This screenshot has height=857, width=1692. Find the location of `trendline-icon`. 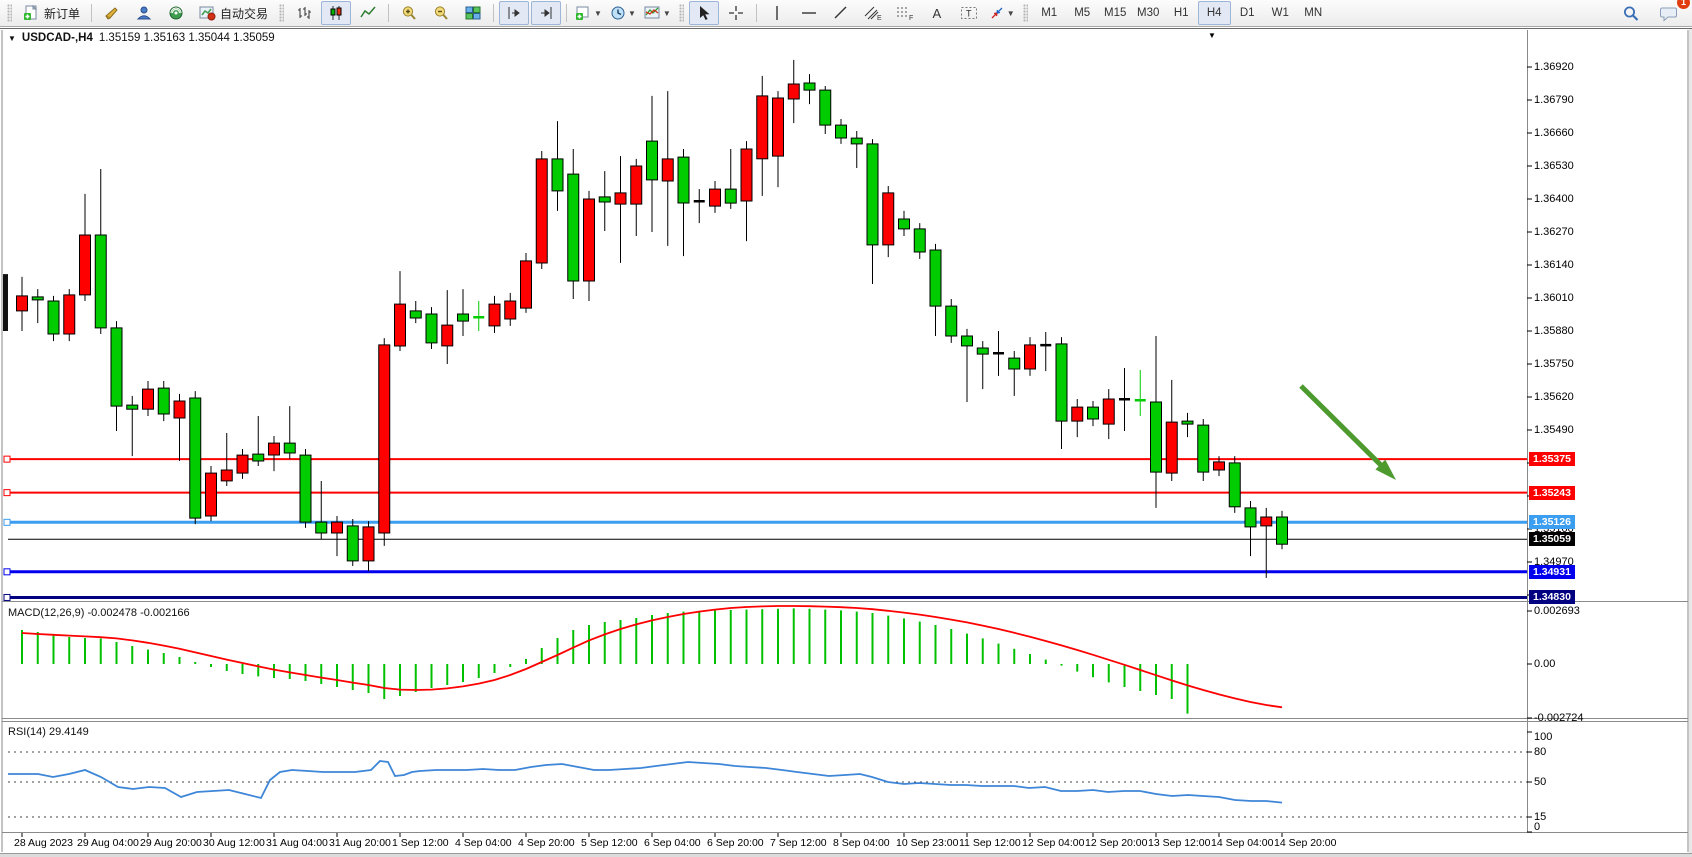

trendline-icon is located at coordinates (840, 12).